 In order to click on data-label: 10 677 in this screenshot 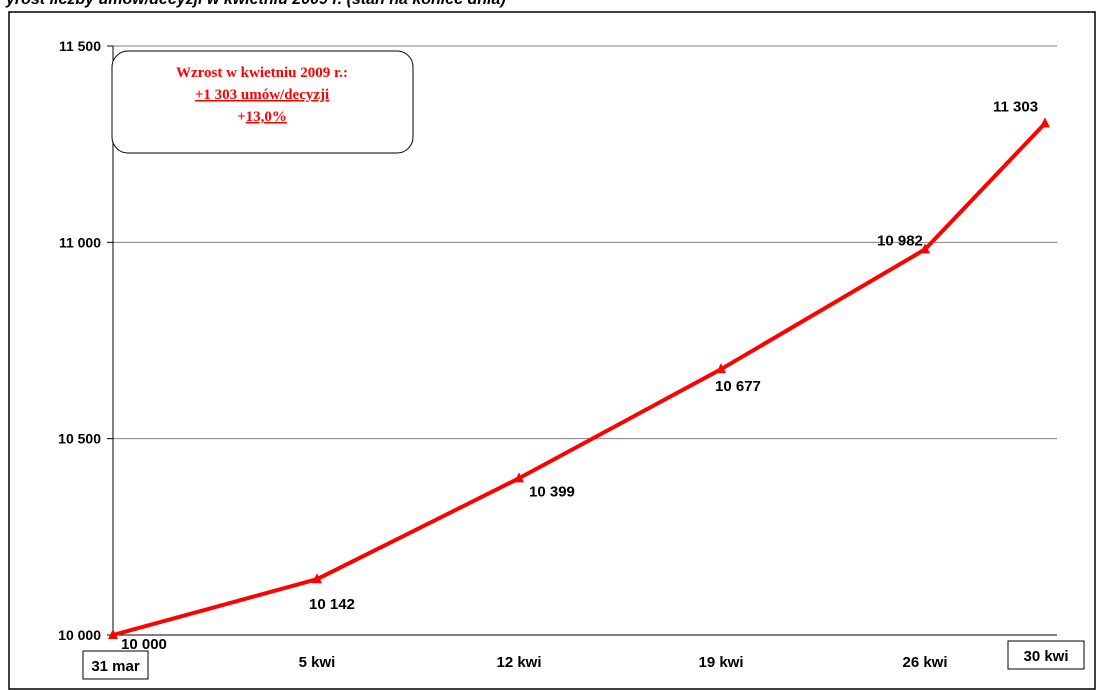, I will do `click(738, 386)`.